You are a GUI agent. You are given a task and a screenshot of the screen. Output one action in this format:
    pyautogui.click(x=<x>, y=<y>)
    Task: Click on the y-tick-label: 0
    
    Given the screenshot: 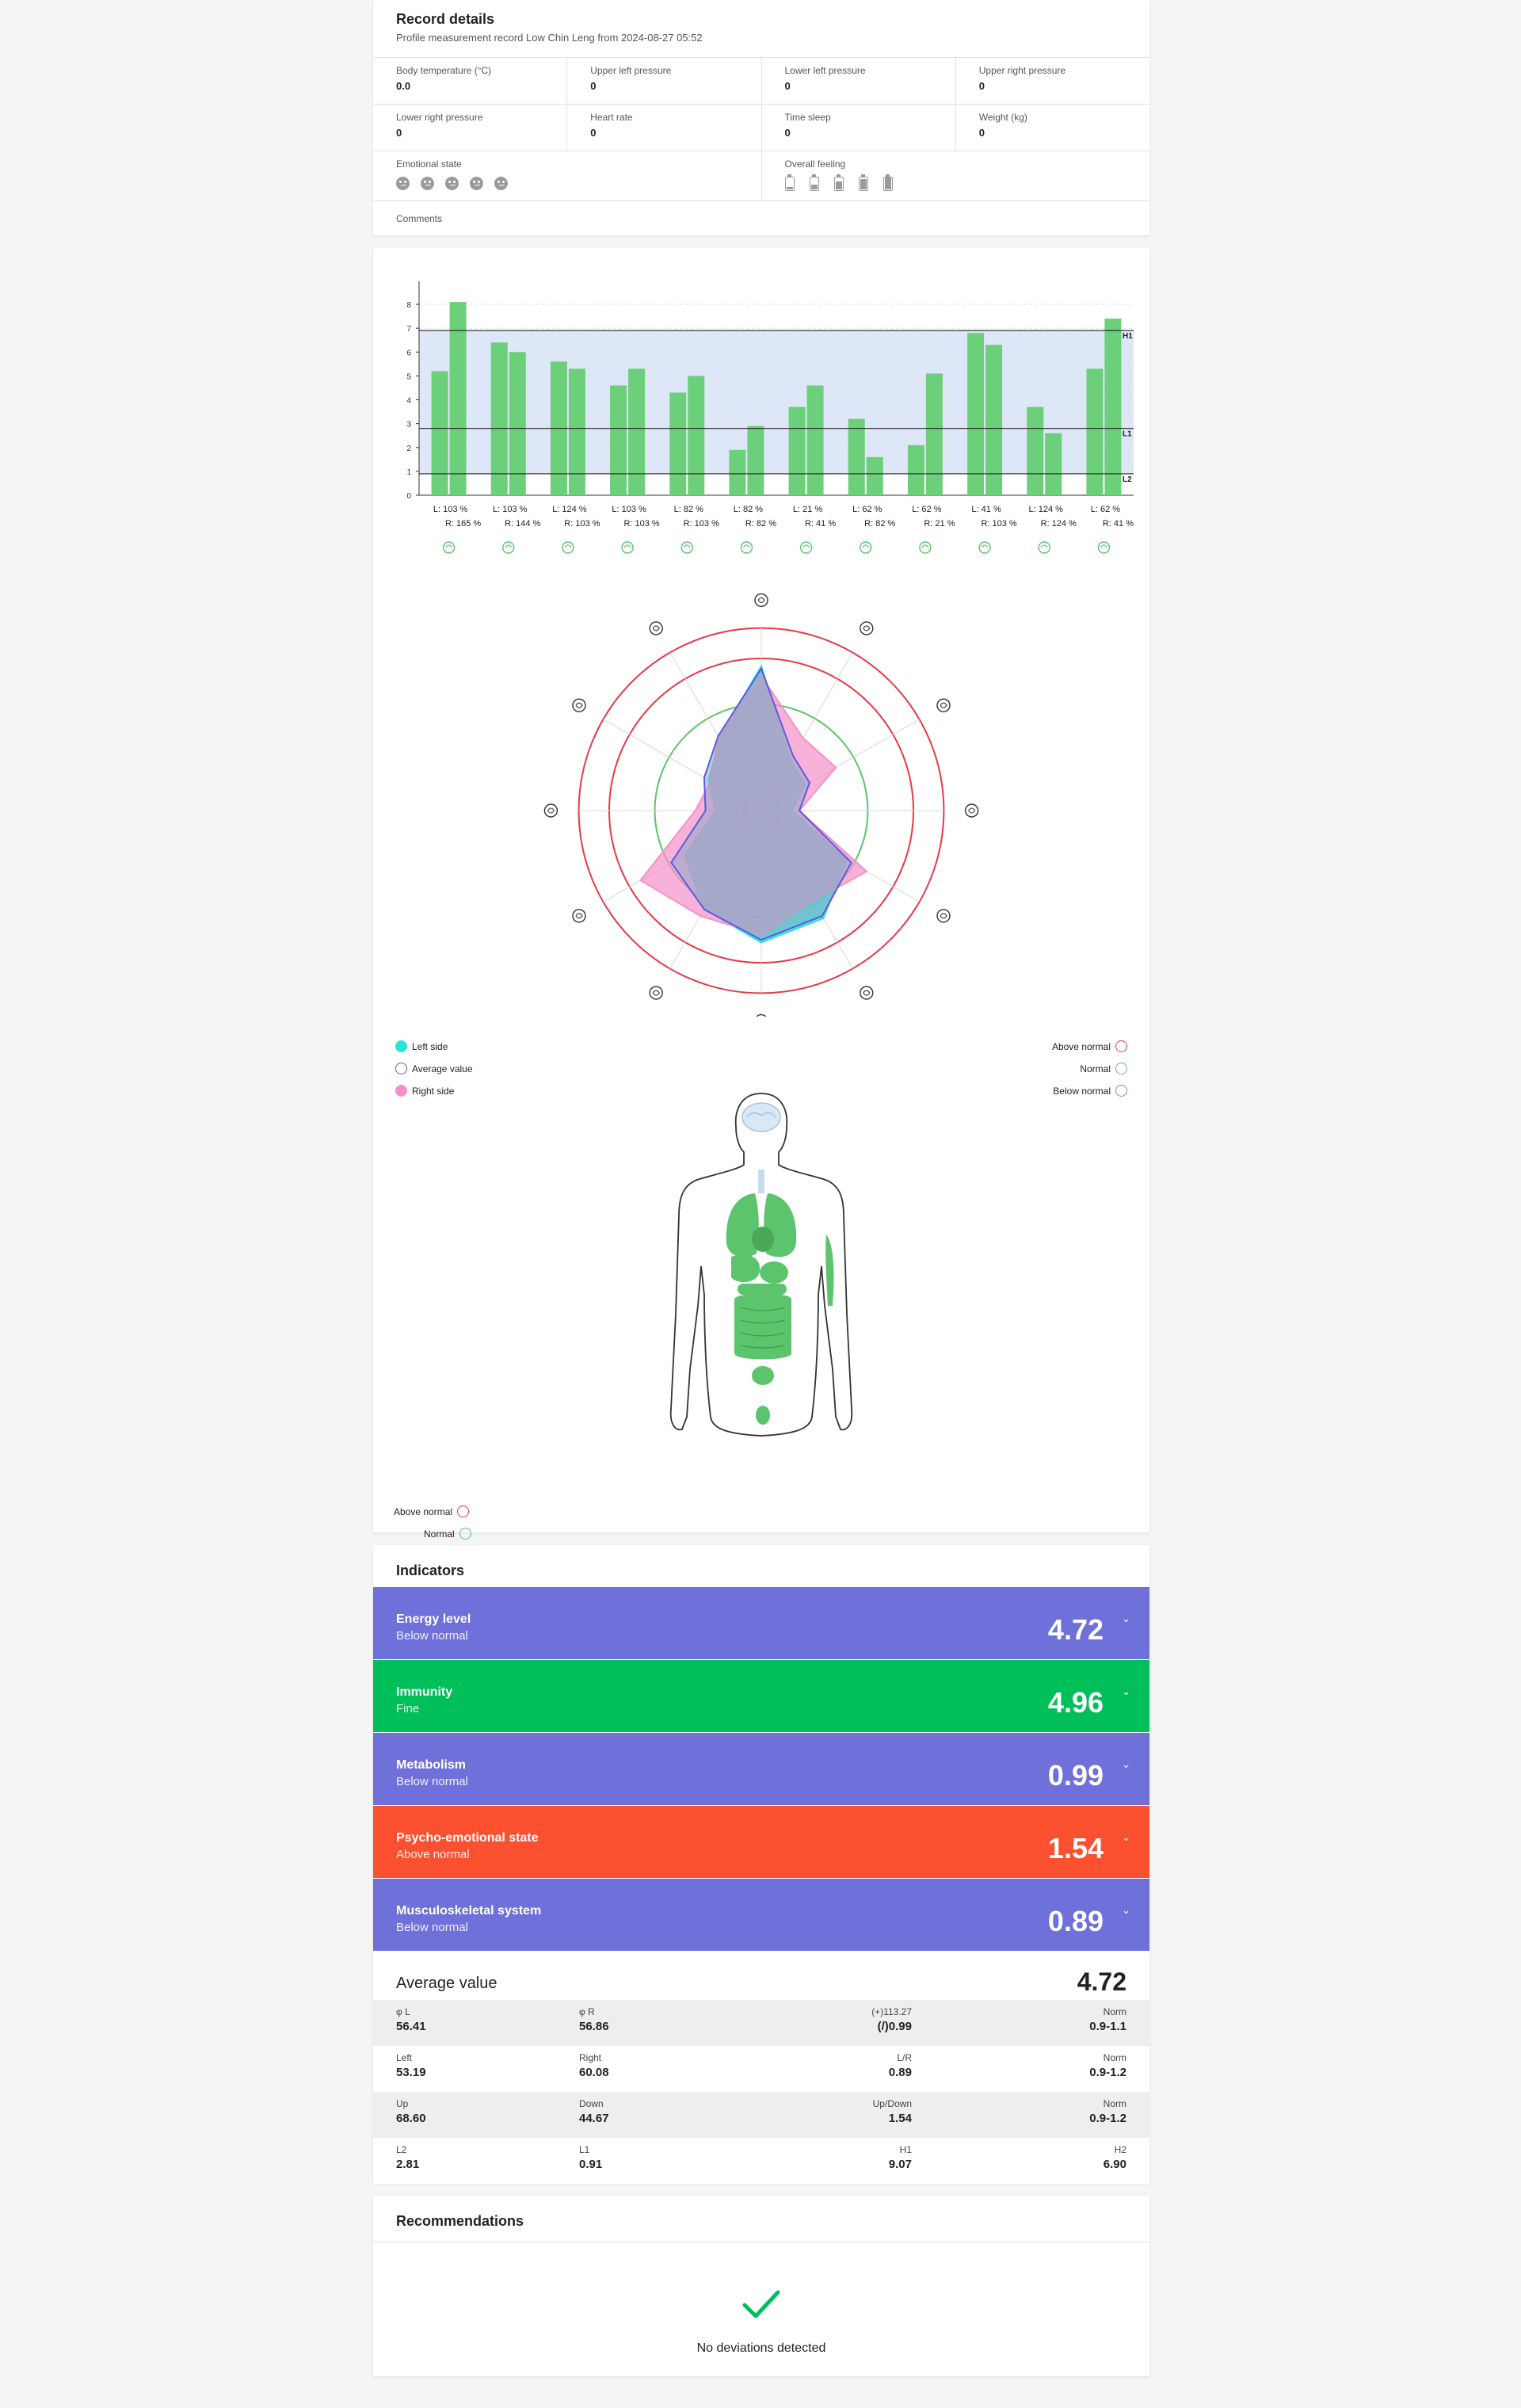 What is the action you would take?
    pyautogui.click(x=408, y=496)
    